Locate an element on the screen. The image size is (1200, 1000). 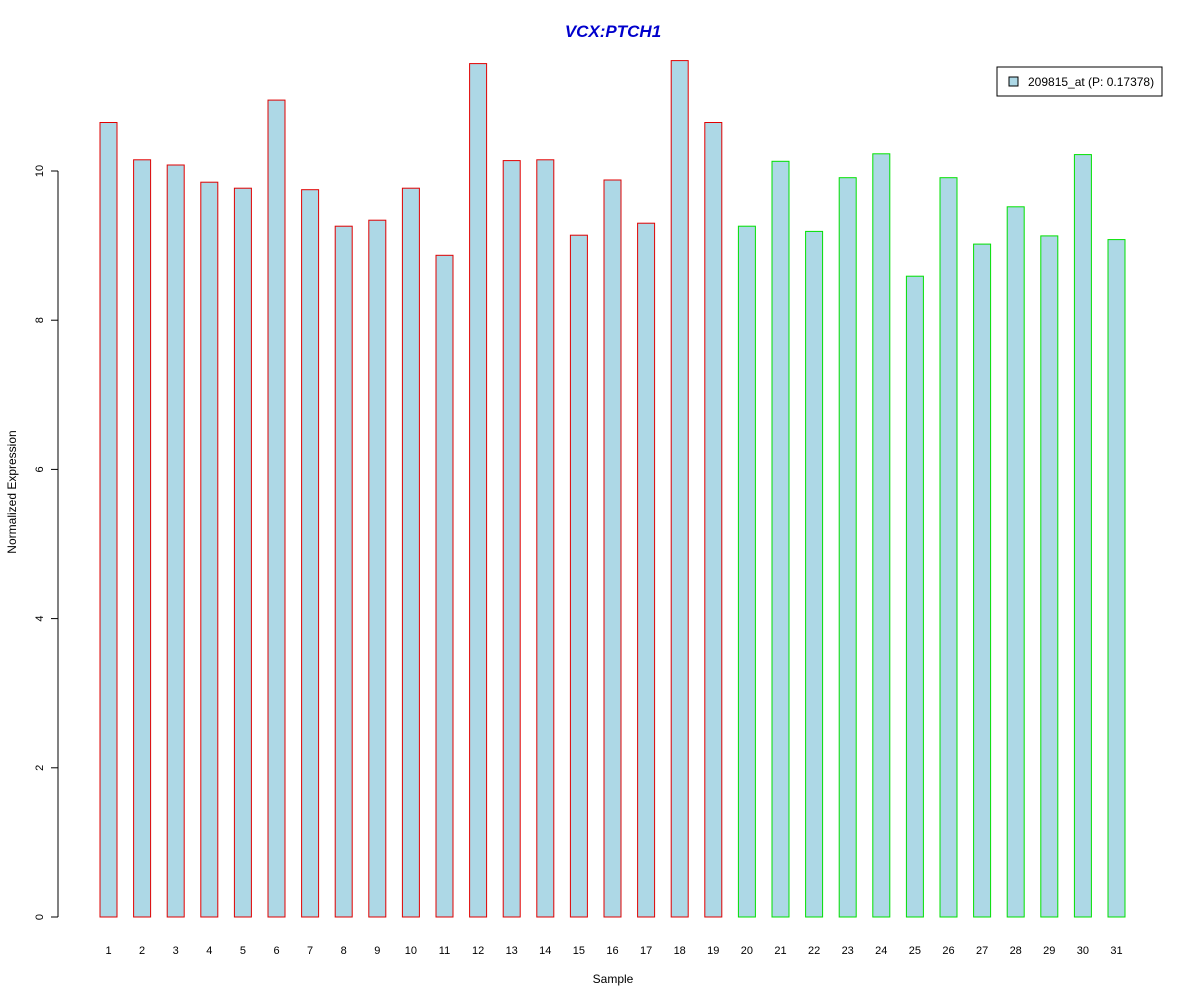
x-tick-label: 8 is located at coordinates (344, 951).